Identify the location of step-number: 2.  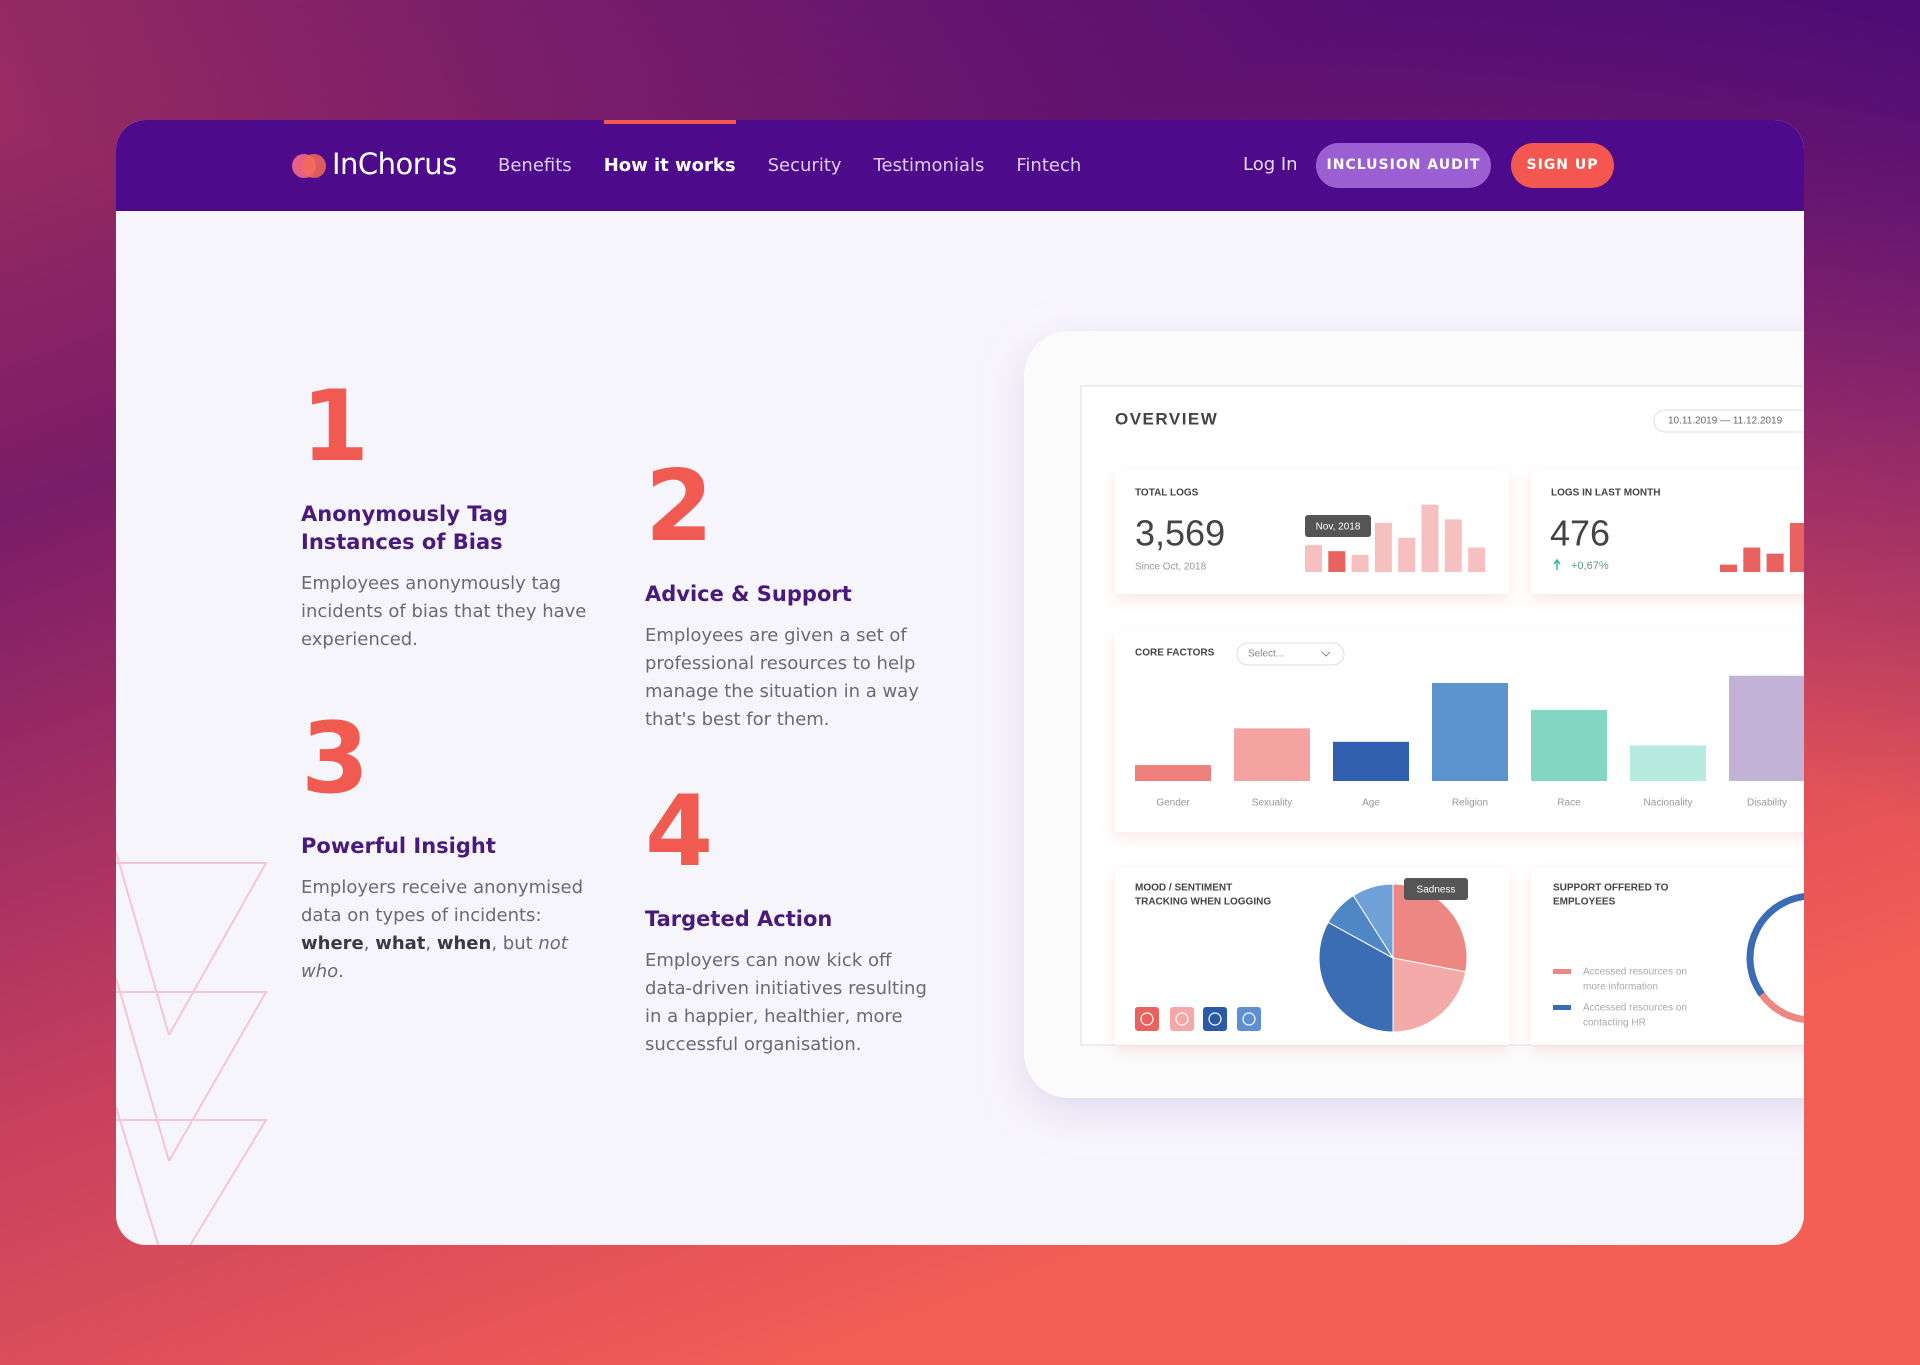
(679, 507).